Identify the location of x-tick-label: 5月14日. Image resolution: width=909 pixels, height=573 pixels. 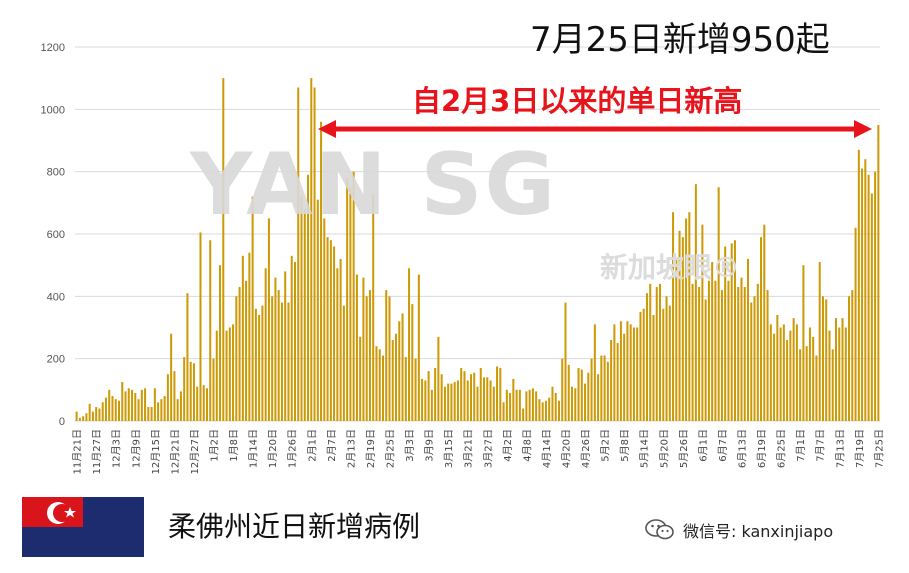
(645, 448).